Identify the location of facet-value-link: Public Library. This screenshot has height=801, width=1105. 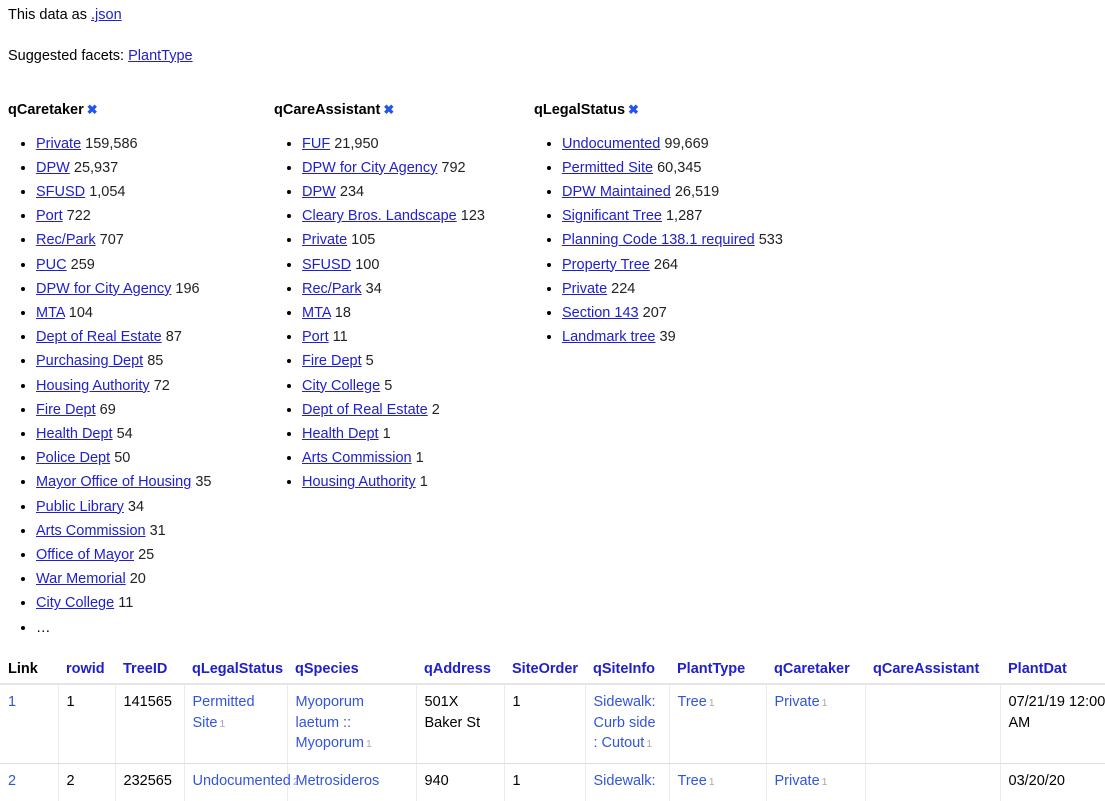
(80, 506).